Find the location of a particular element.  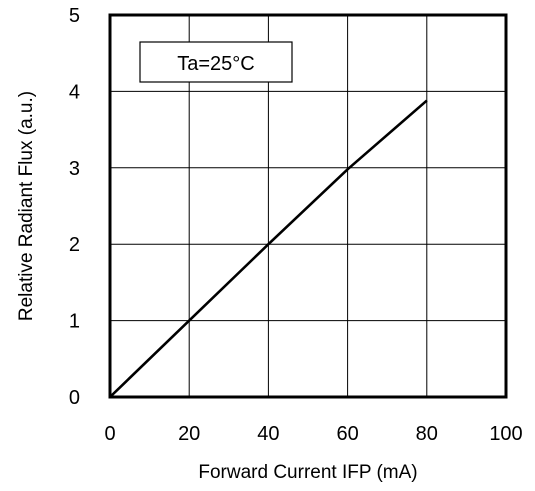

y-tick-label: 2 is located at coordinates (74, 245).